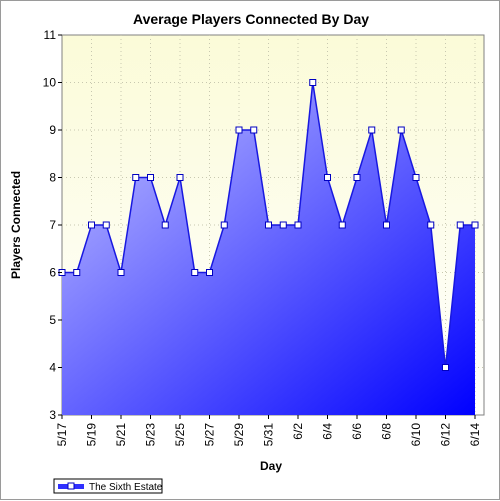 Image resolution: width=500 pixels, height=501 pixels. I want to click on x-tick-label: 6/2, so click(298, 431).